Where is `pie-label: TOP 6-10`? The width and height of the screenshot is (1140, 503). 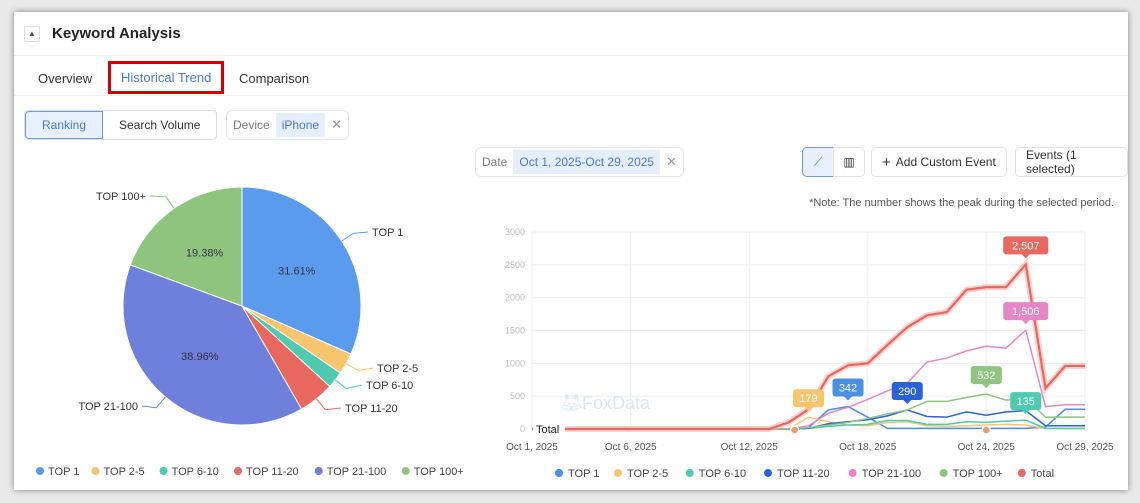
pie-label: TOP 6-10 is located at coordinates (389, 386).